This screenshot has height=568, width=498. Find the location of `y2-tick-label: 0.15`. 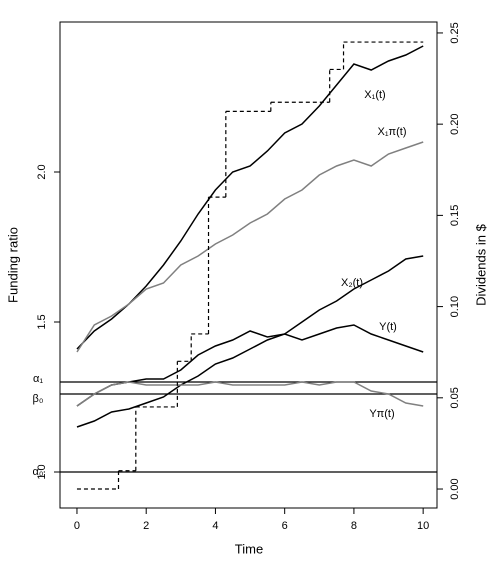

y2-tick-label: 0.15 is located at coordinates (455, 215).